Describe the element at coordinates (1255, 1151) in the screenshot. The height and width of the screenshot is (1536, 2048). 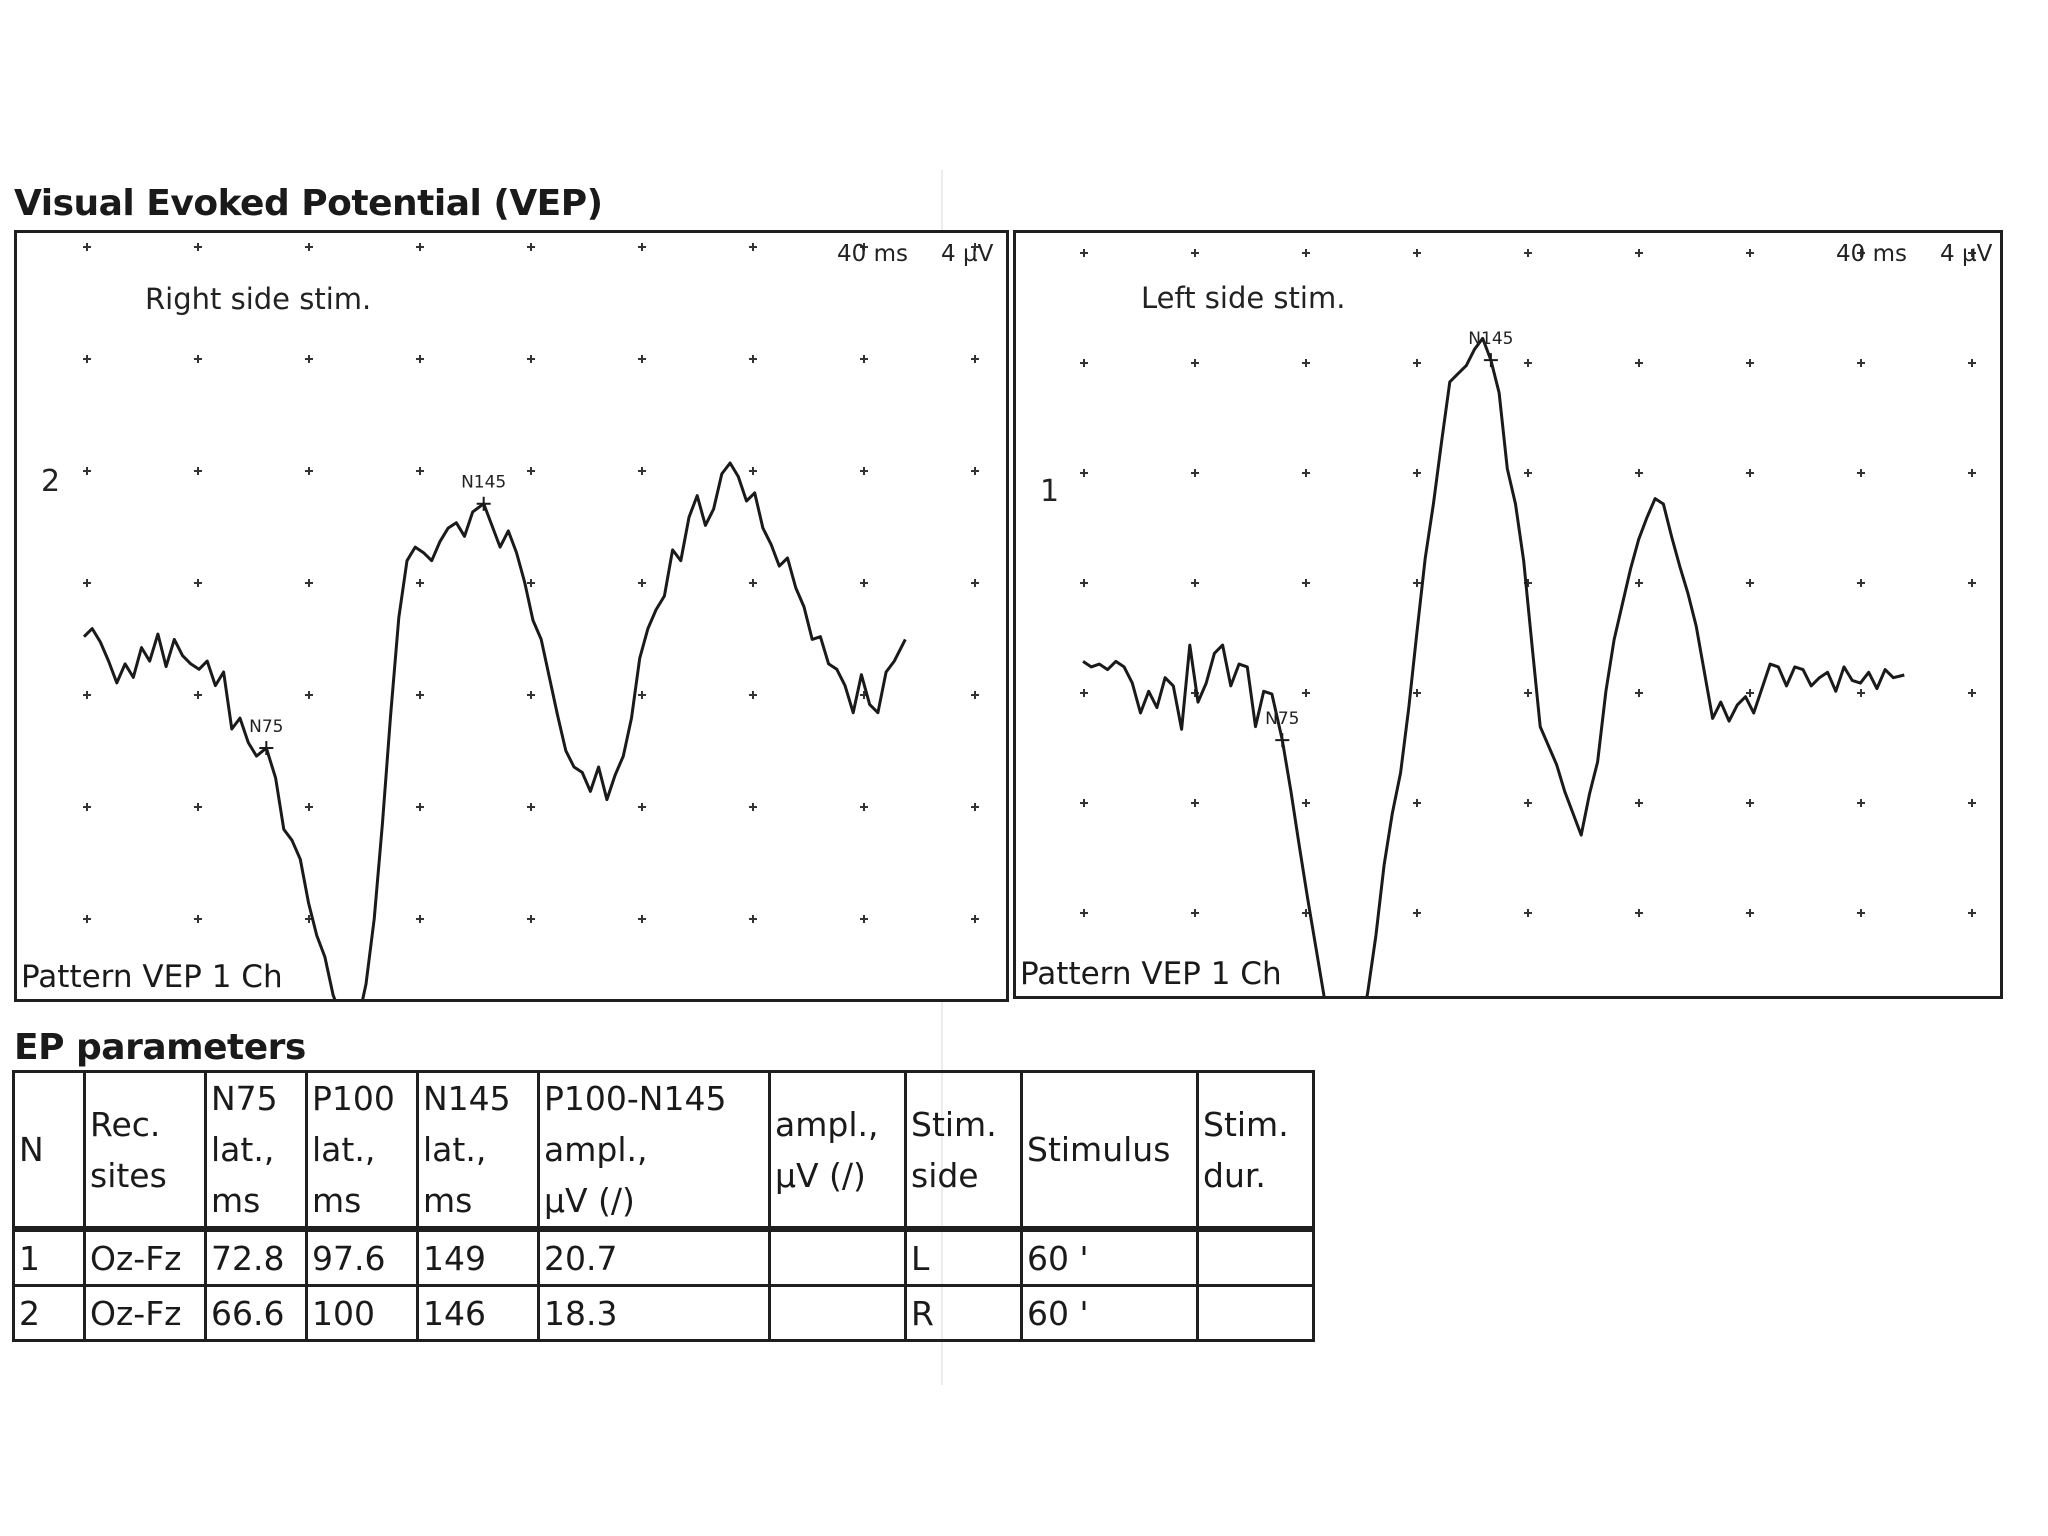
I see `col-header-stim-dur: Stim. dur.` at that location.